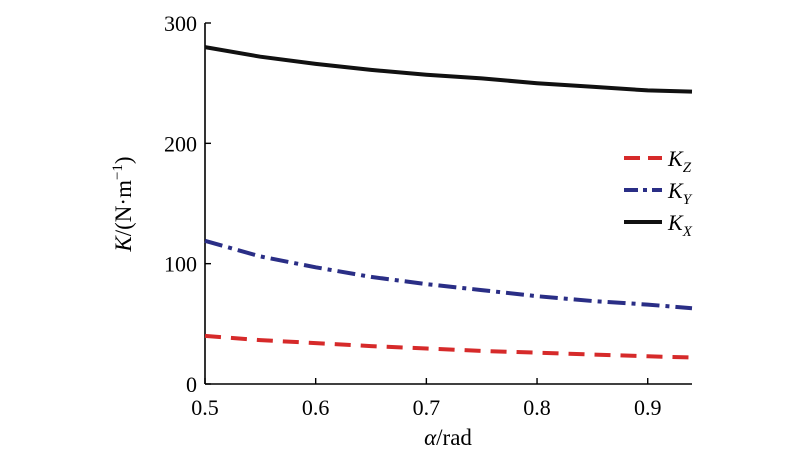  Describe the element at coordinates (448, 69) in the screenshot. I see `series-line-x` at that location.